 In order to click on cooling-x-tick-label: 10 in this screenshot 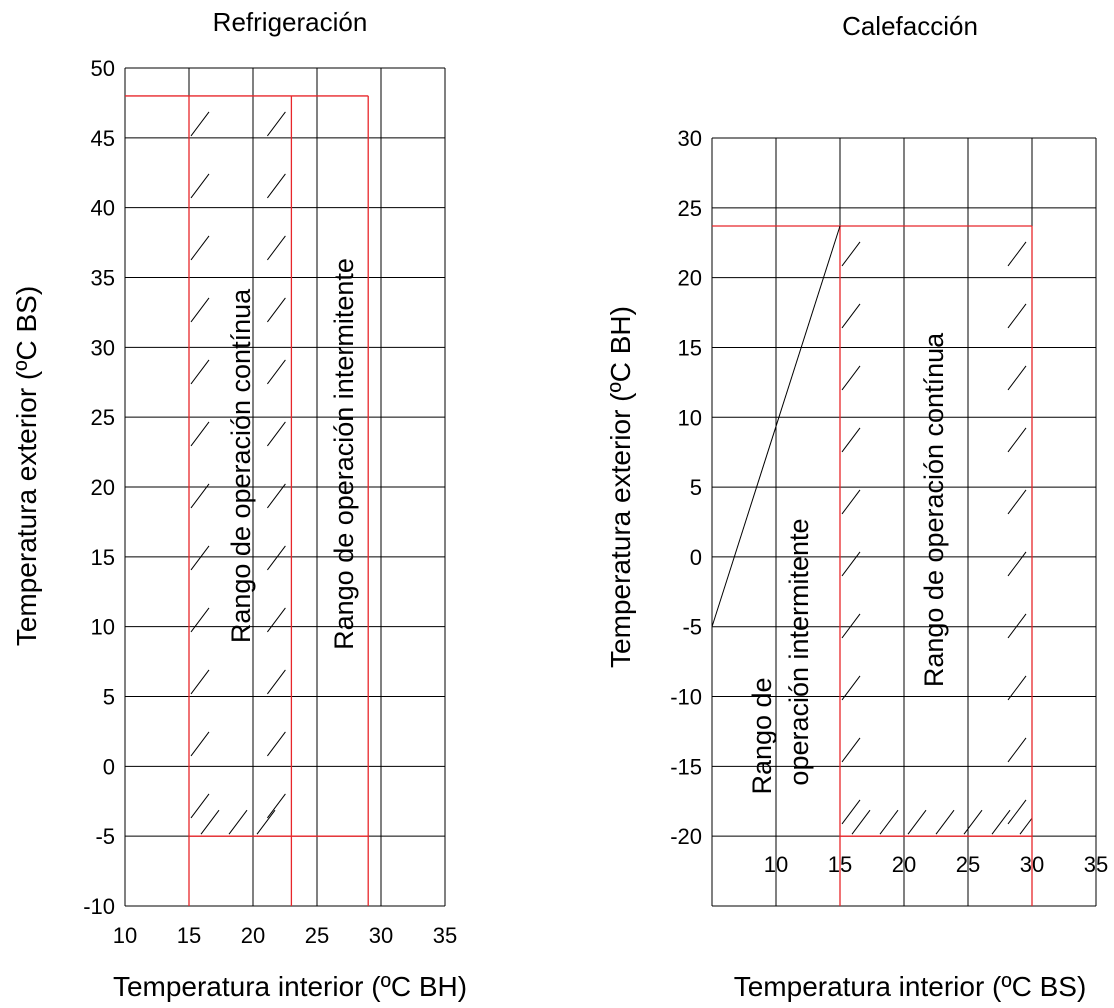, I will do `click(125, 935)`.